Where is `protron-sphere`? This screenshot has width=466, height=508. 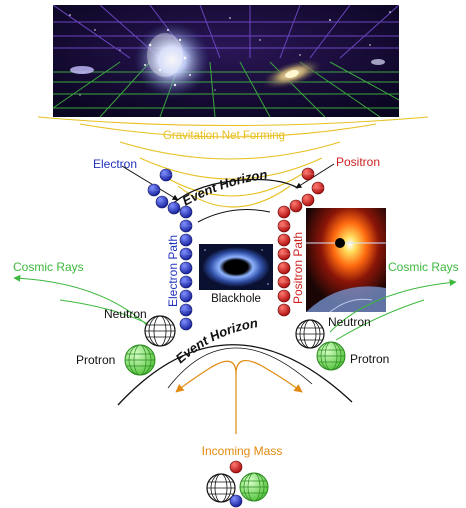 protron-sphere is located at coordinates (254, 487).